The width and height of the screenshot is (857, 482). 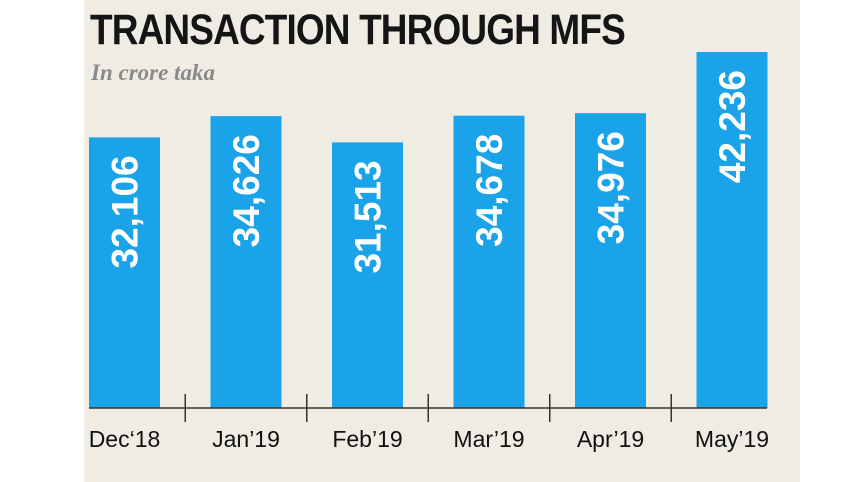 What do you see at coordinates (611, 187) in the screenshot?
I see `bar-value-label: 34,976` at bounding box center [611, 187].